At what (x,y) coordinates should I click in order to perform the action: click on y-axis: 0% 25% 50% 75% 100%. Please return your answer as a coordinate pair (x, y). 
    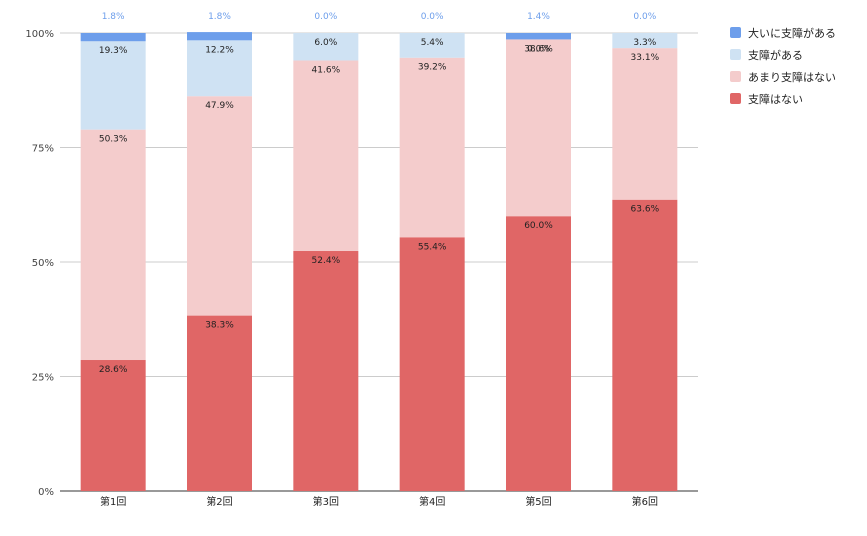
    Looking at the image, I should click on (39, 263).